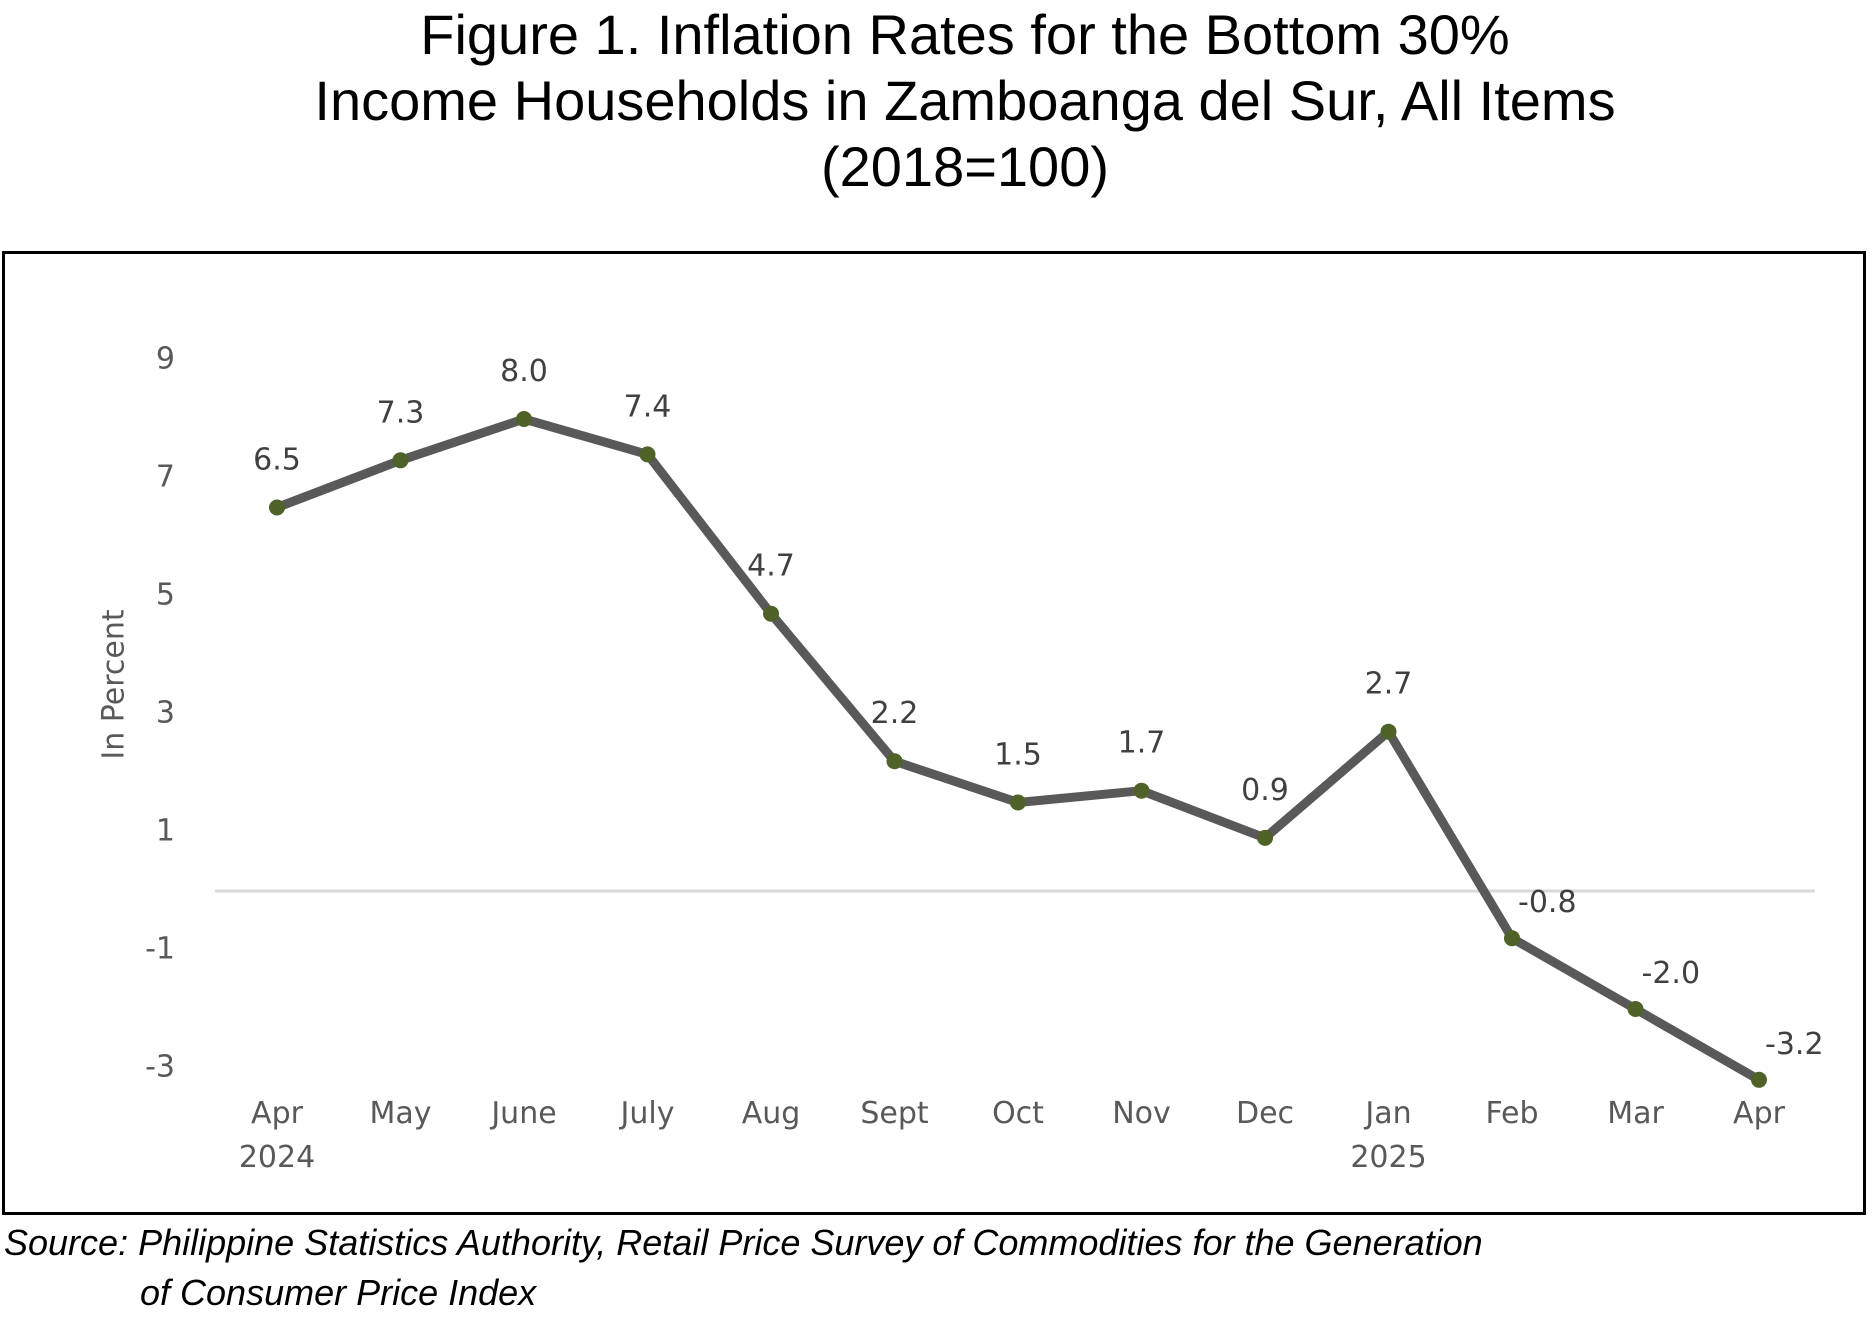  What do you see at coordinates (400, 1113) in the screenshot?
I see `x-tick-label: May` at bounding box center [400, 1113].